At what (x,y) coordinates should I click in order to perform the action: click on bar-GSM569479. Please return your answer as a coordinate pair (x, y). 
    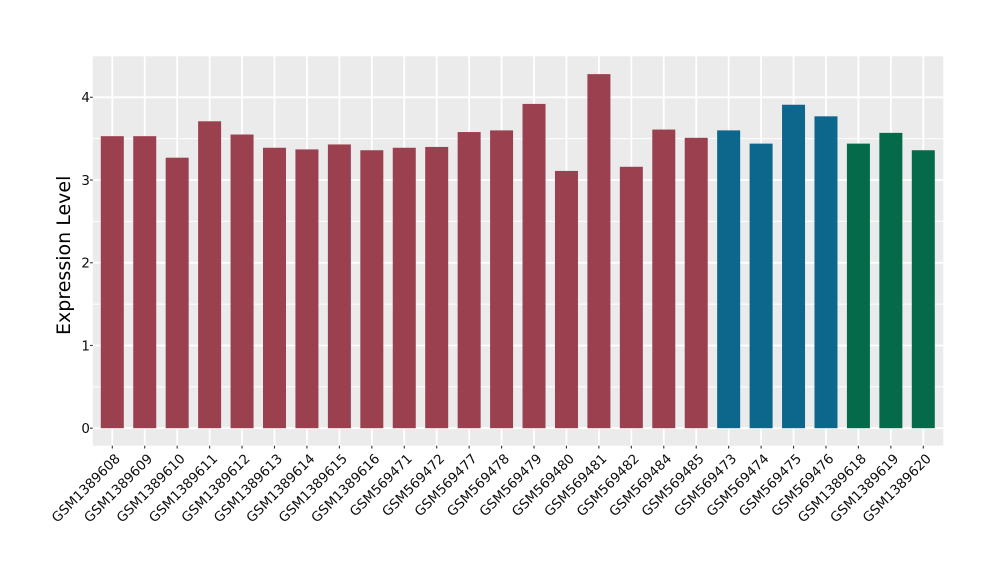
    Looking at the image, I should click on (534, 266).